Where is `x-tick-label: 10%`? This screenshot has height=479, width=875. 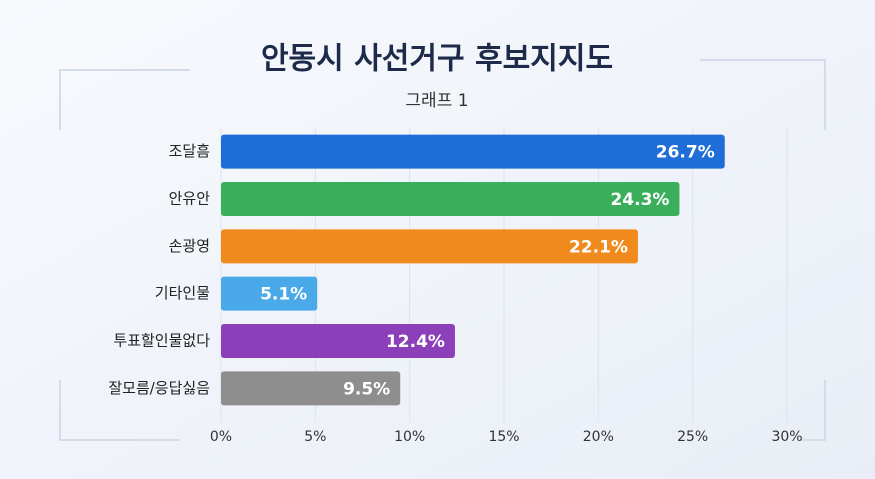
x-tick-label: 10% is located at coordinates (409, 437).